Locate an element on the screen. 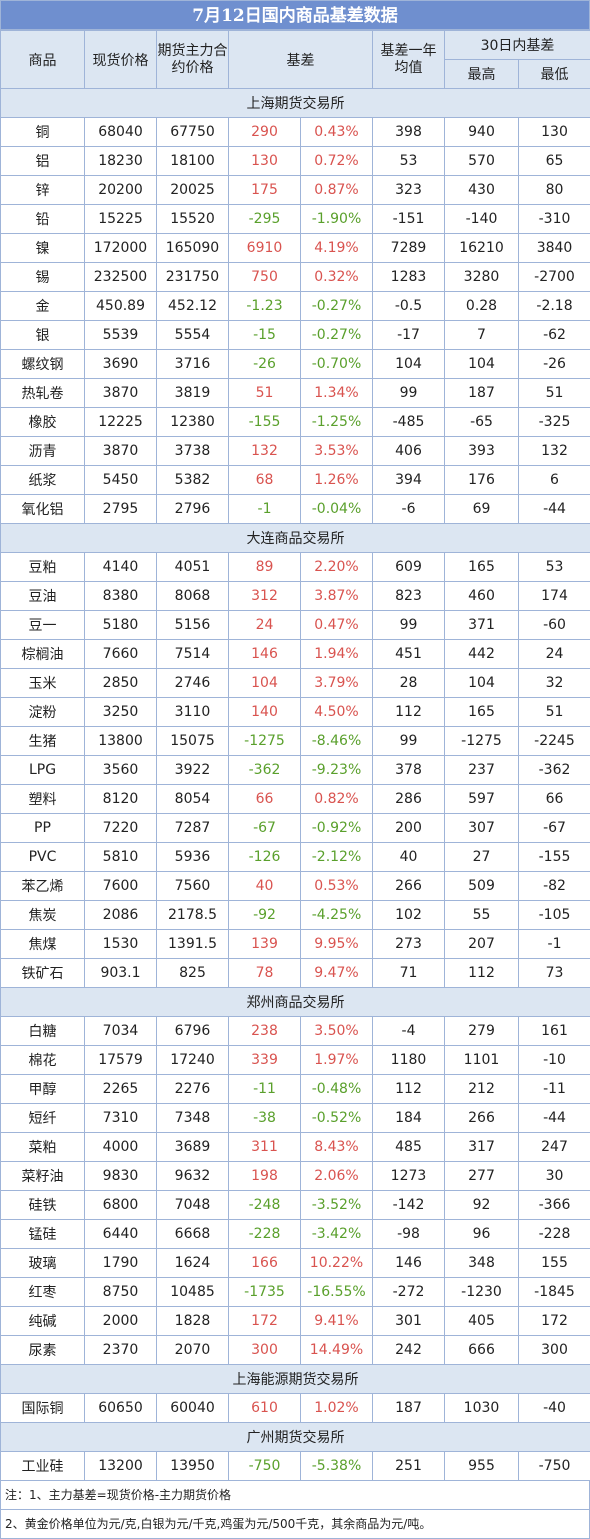 Image resolution: width=590 pixels, height=1539 pixels. cell-futures-price: 5156 is located at coordinates (193, 625).